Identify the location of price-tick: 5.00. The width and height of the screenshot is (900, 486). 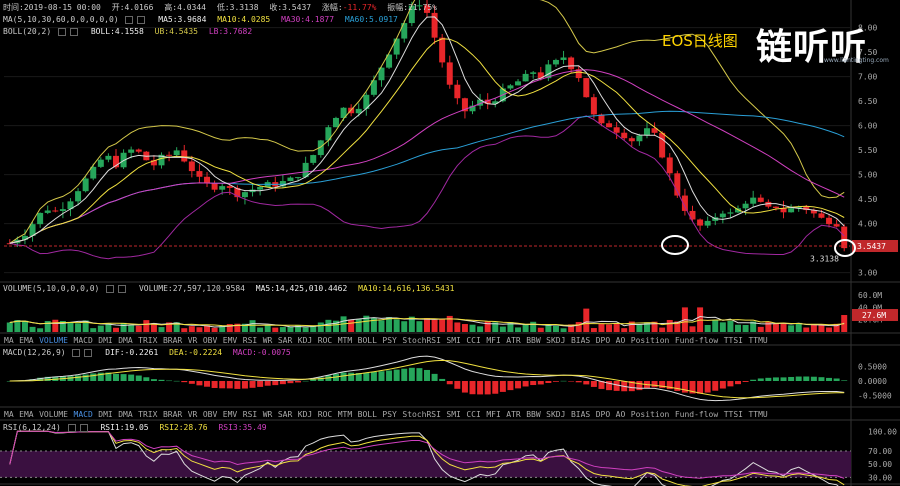
(867, 175).